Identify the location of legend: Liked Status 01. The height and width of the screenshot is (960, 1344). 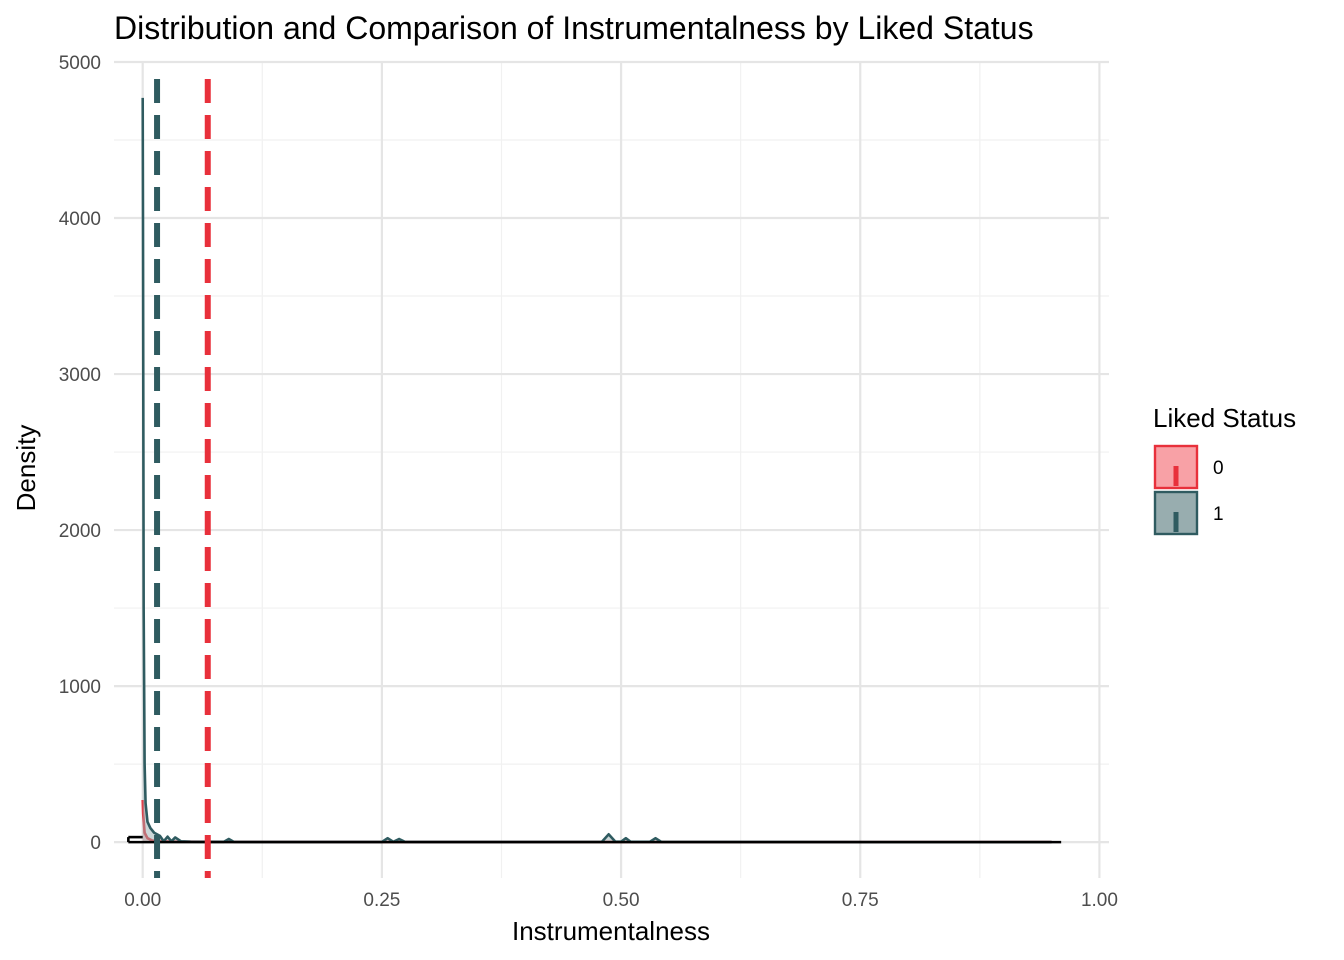
(1224, 469).